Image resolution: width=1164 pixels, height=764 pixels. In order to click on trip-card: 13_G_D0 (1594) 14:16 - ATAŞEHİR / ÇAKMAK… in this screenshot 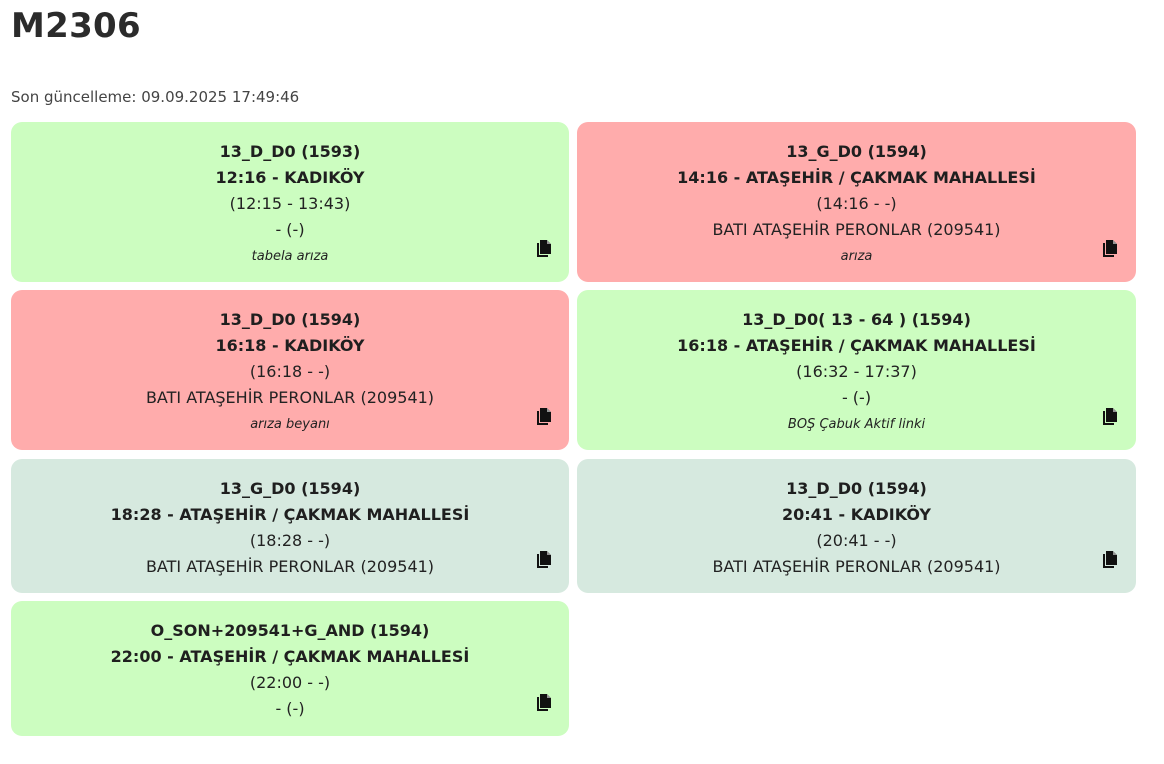, I will do `click(856, 202)`.